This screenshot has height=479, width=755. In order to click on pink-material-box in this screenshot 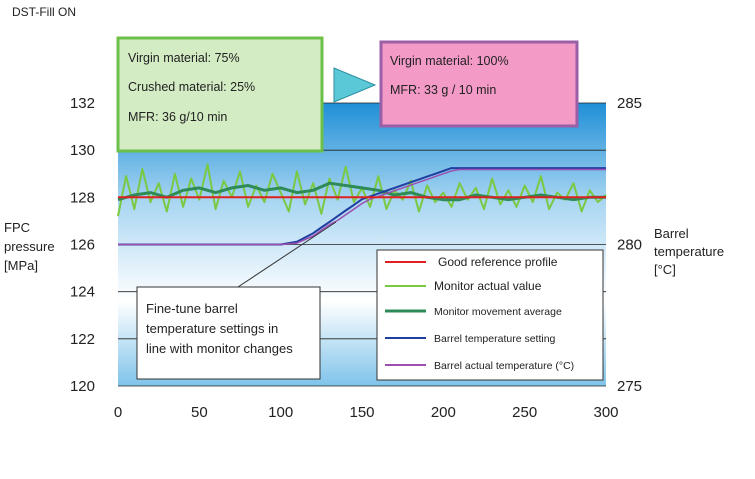, I will do `click(479, 84)`.